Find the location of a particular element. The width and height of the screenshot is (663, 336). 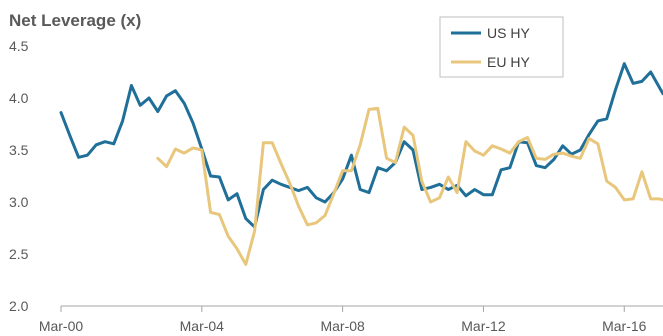

y-tick-label: 3.5 is located at coordinates (19, 150).